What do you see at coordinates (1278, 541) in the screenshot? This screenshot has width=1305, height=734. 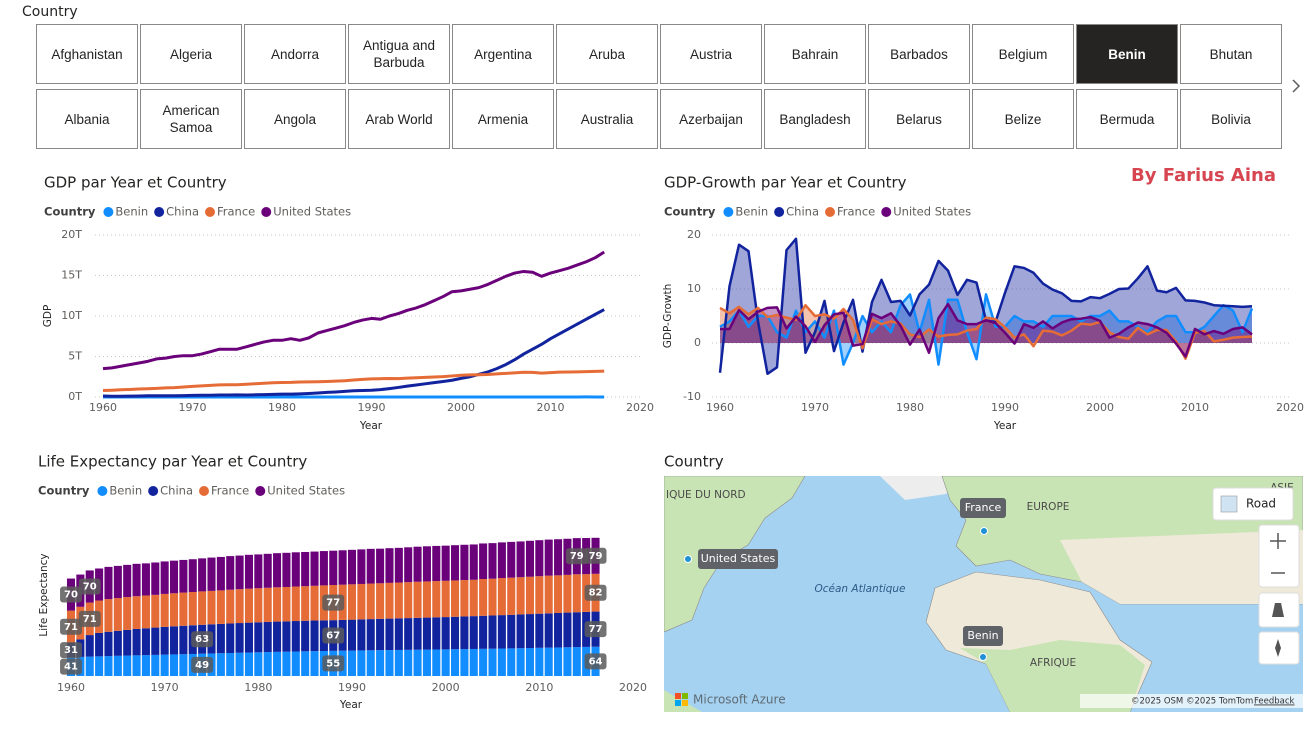 I see `zoom-in` at bounding box center [1278, 541].